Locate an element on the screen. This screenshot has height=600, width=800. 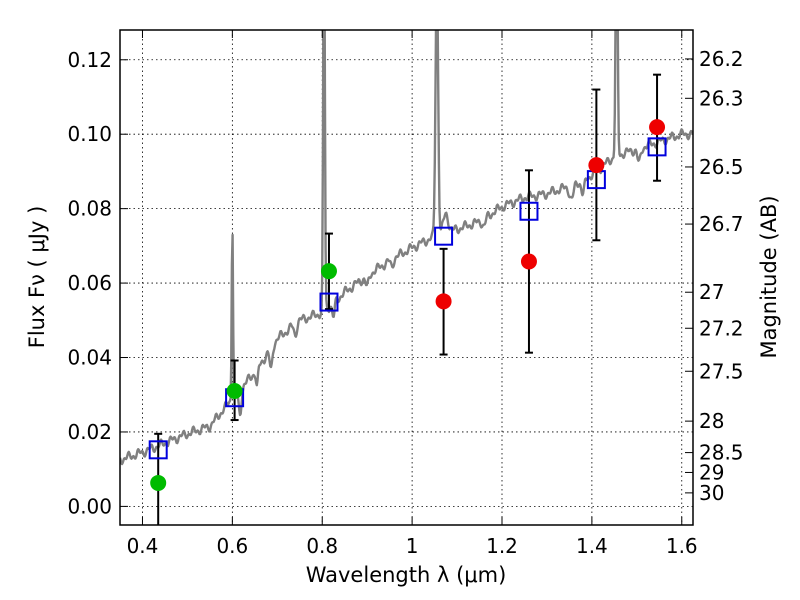
y-tick-label: 0.00 is located at coordinates (89, 506).